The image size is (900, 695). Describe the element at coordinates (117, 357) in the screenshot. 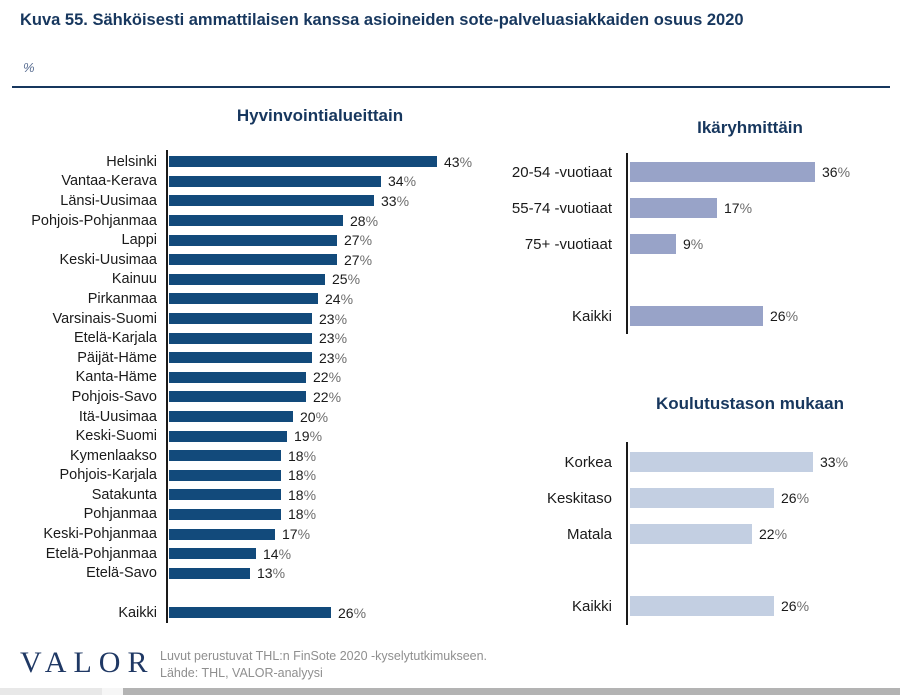

I see `category-label: Päijät-Häme` at that location.